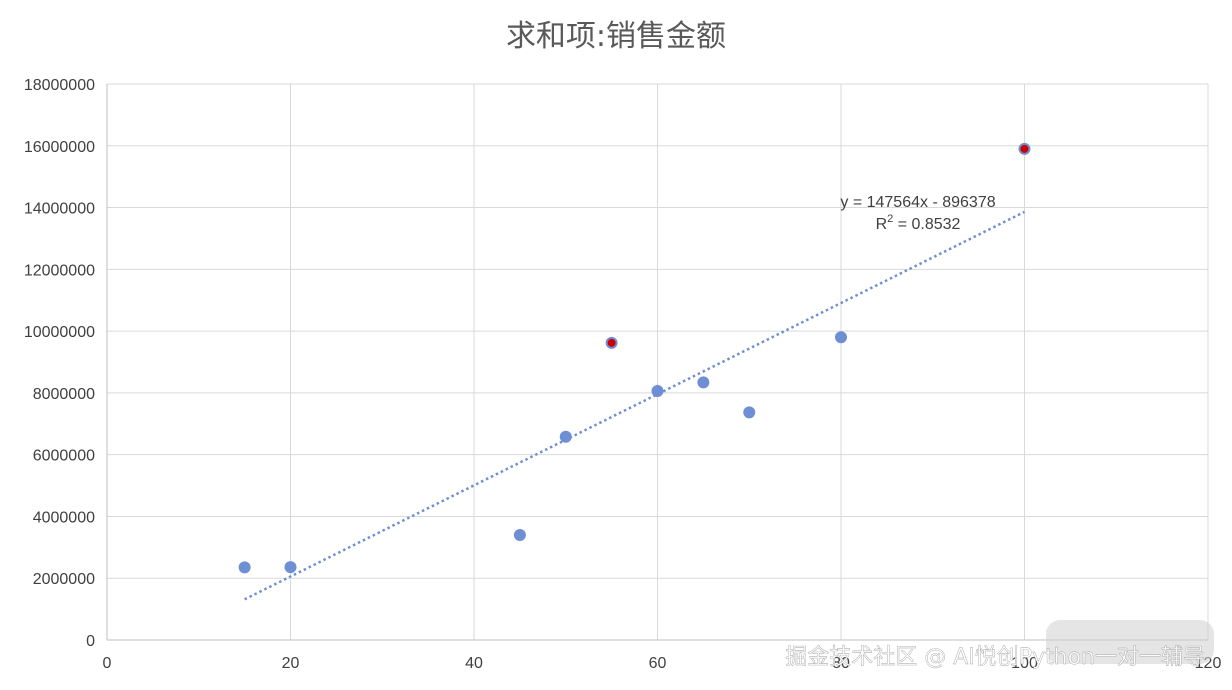 The width and height of the screenshot is (1232, 690). What do you see at coordinates (474, 663) in the screenshot?
I see `x-tick-label: 40` at bounding box center [474, 663].